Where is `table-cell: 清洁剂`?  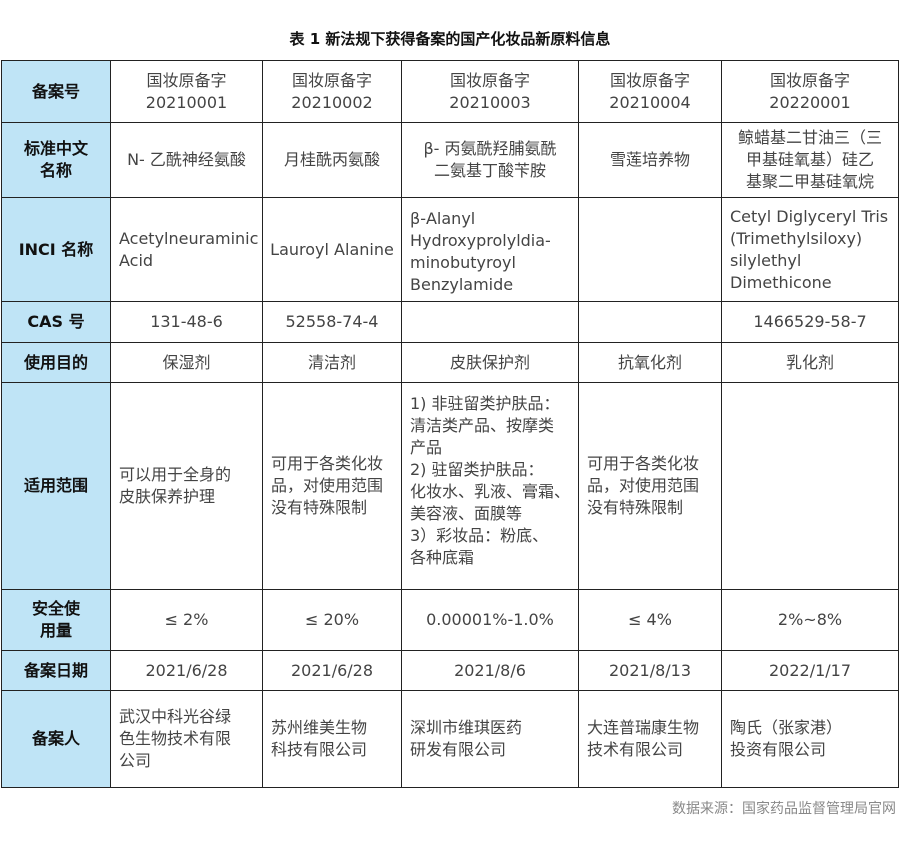 table-cell: 清洁剂 is located at coordinates (332, 362).